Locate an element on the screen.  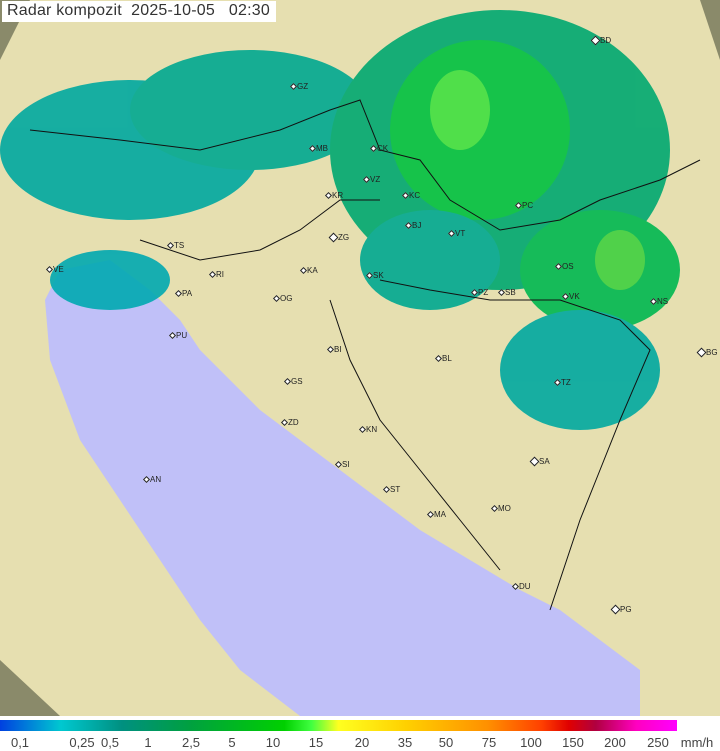
city-label-ka: KA is located at coordinates (312, 270).